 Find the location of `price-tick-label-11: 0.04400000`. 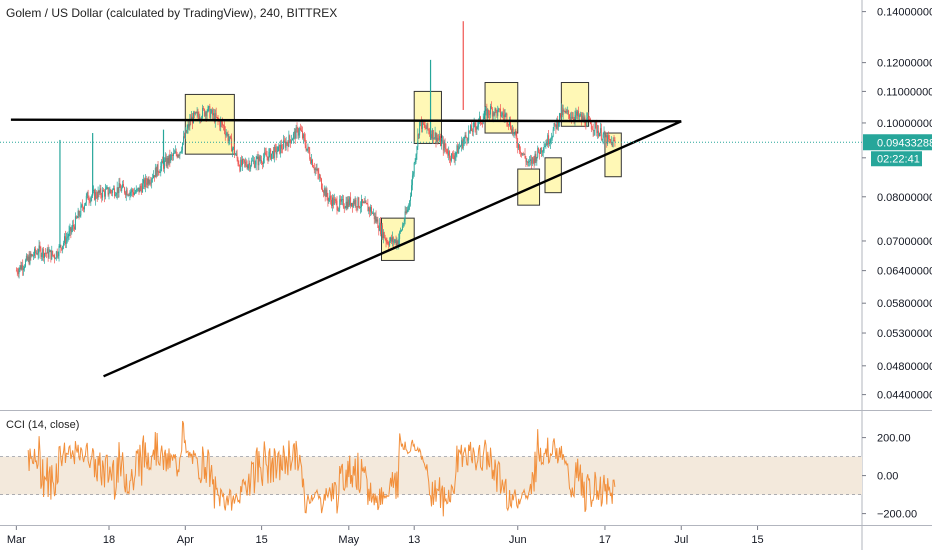

price-tick-label-11: 0.04400000 is located at coordinates (904, 396).